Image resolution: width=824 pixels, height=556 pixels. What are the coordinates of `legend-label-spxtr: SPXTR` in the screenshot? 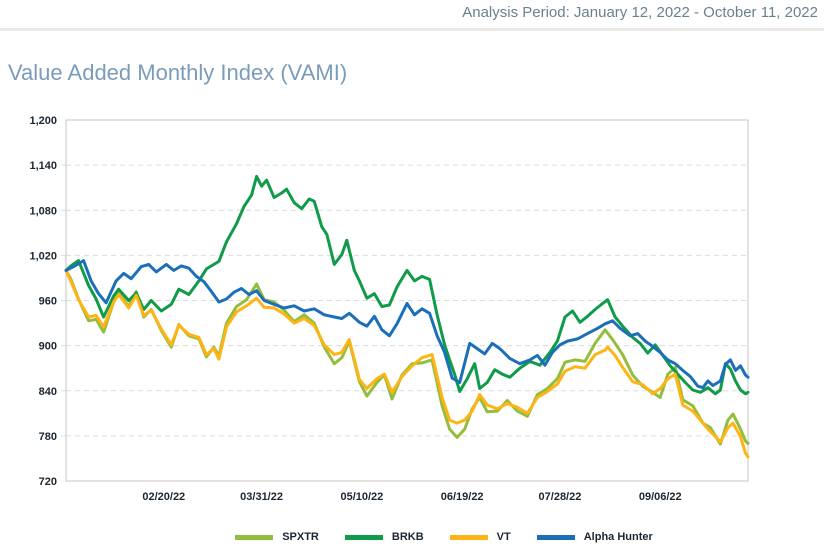 It's located at (300, 537).